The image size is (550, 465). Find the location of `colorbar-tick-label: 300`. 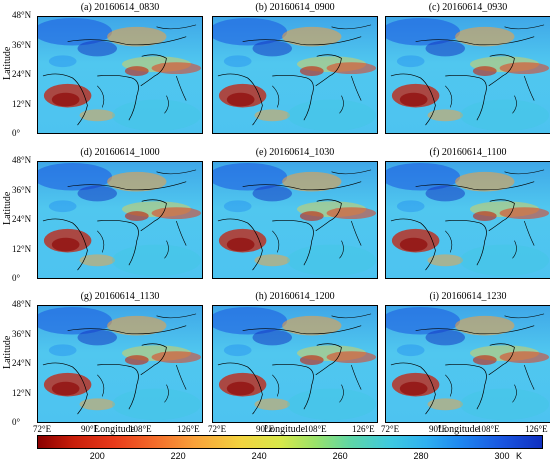

colorbar-tick-label: 300 is located at coordinates (502, 456).